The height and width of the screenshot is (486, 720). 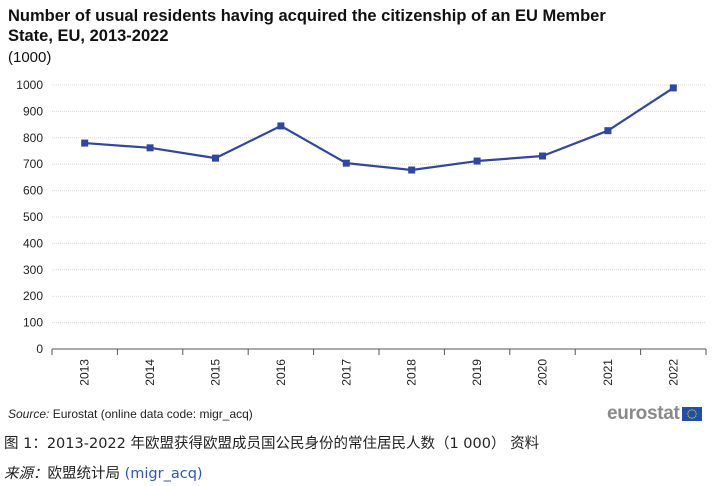 What do you see at coordinates (33, 270) in the screenshot?
I see `y-tick-label: 300` at bounding box center [33, 270].